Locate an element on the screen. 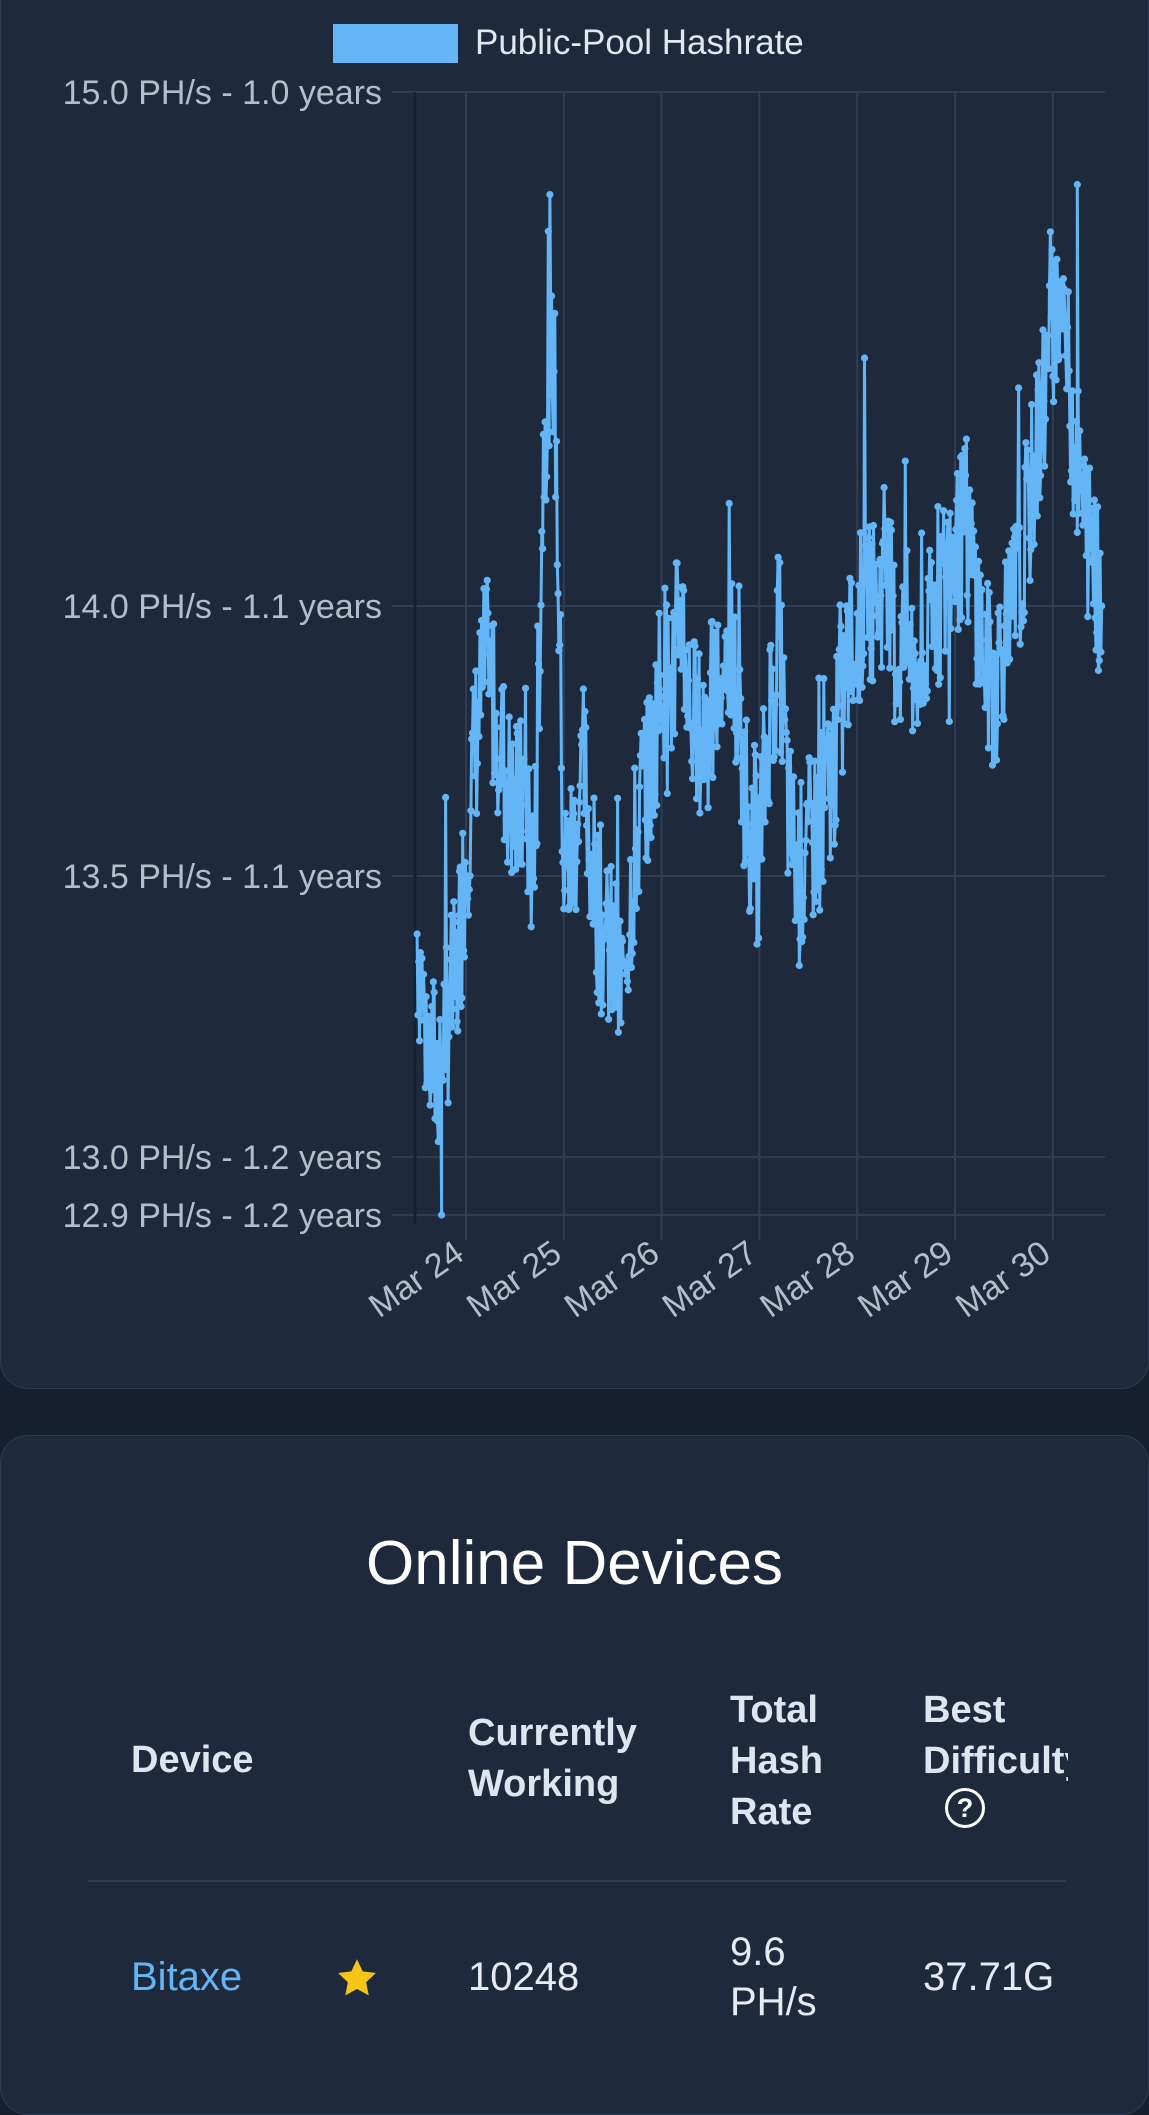 The height and width of the screenshot is (2115, 1149). hashrate-value-line2: PH/s is located at coordinates (773, 2002).